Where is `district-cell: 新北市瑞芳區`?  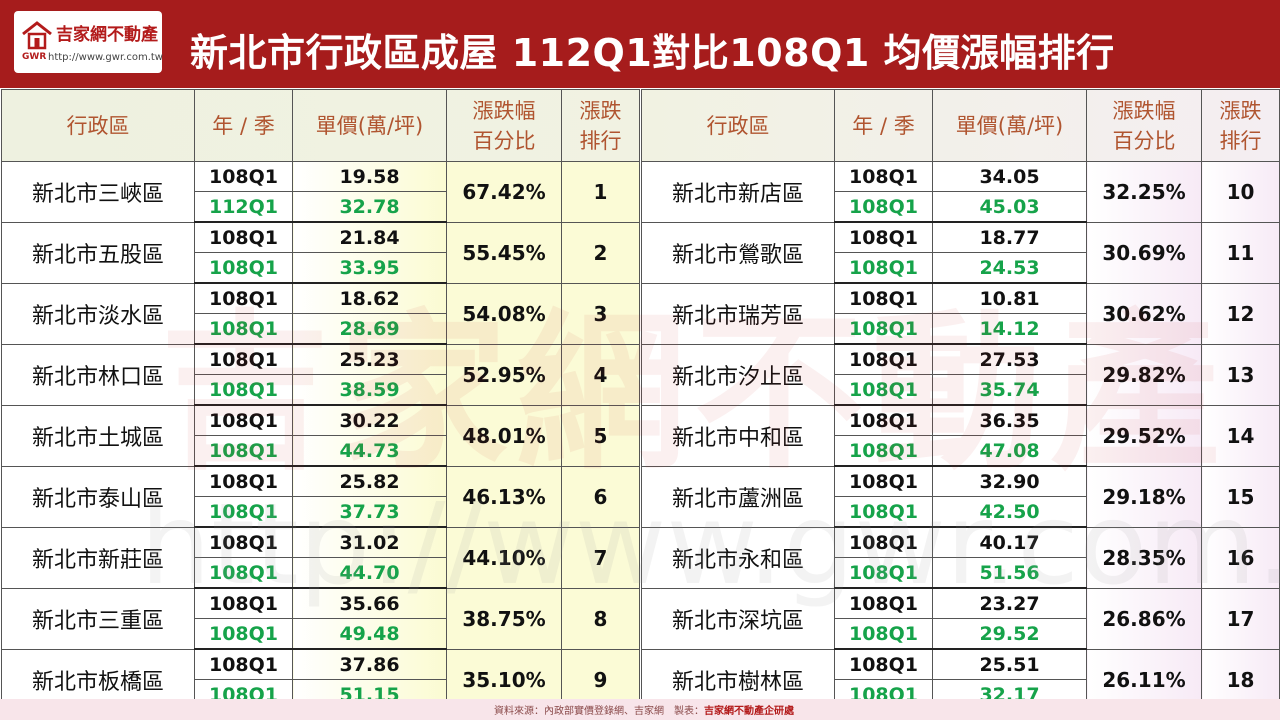
district-cell: 新北市瑞芳區 is located at coordinates (738, 313).